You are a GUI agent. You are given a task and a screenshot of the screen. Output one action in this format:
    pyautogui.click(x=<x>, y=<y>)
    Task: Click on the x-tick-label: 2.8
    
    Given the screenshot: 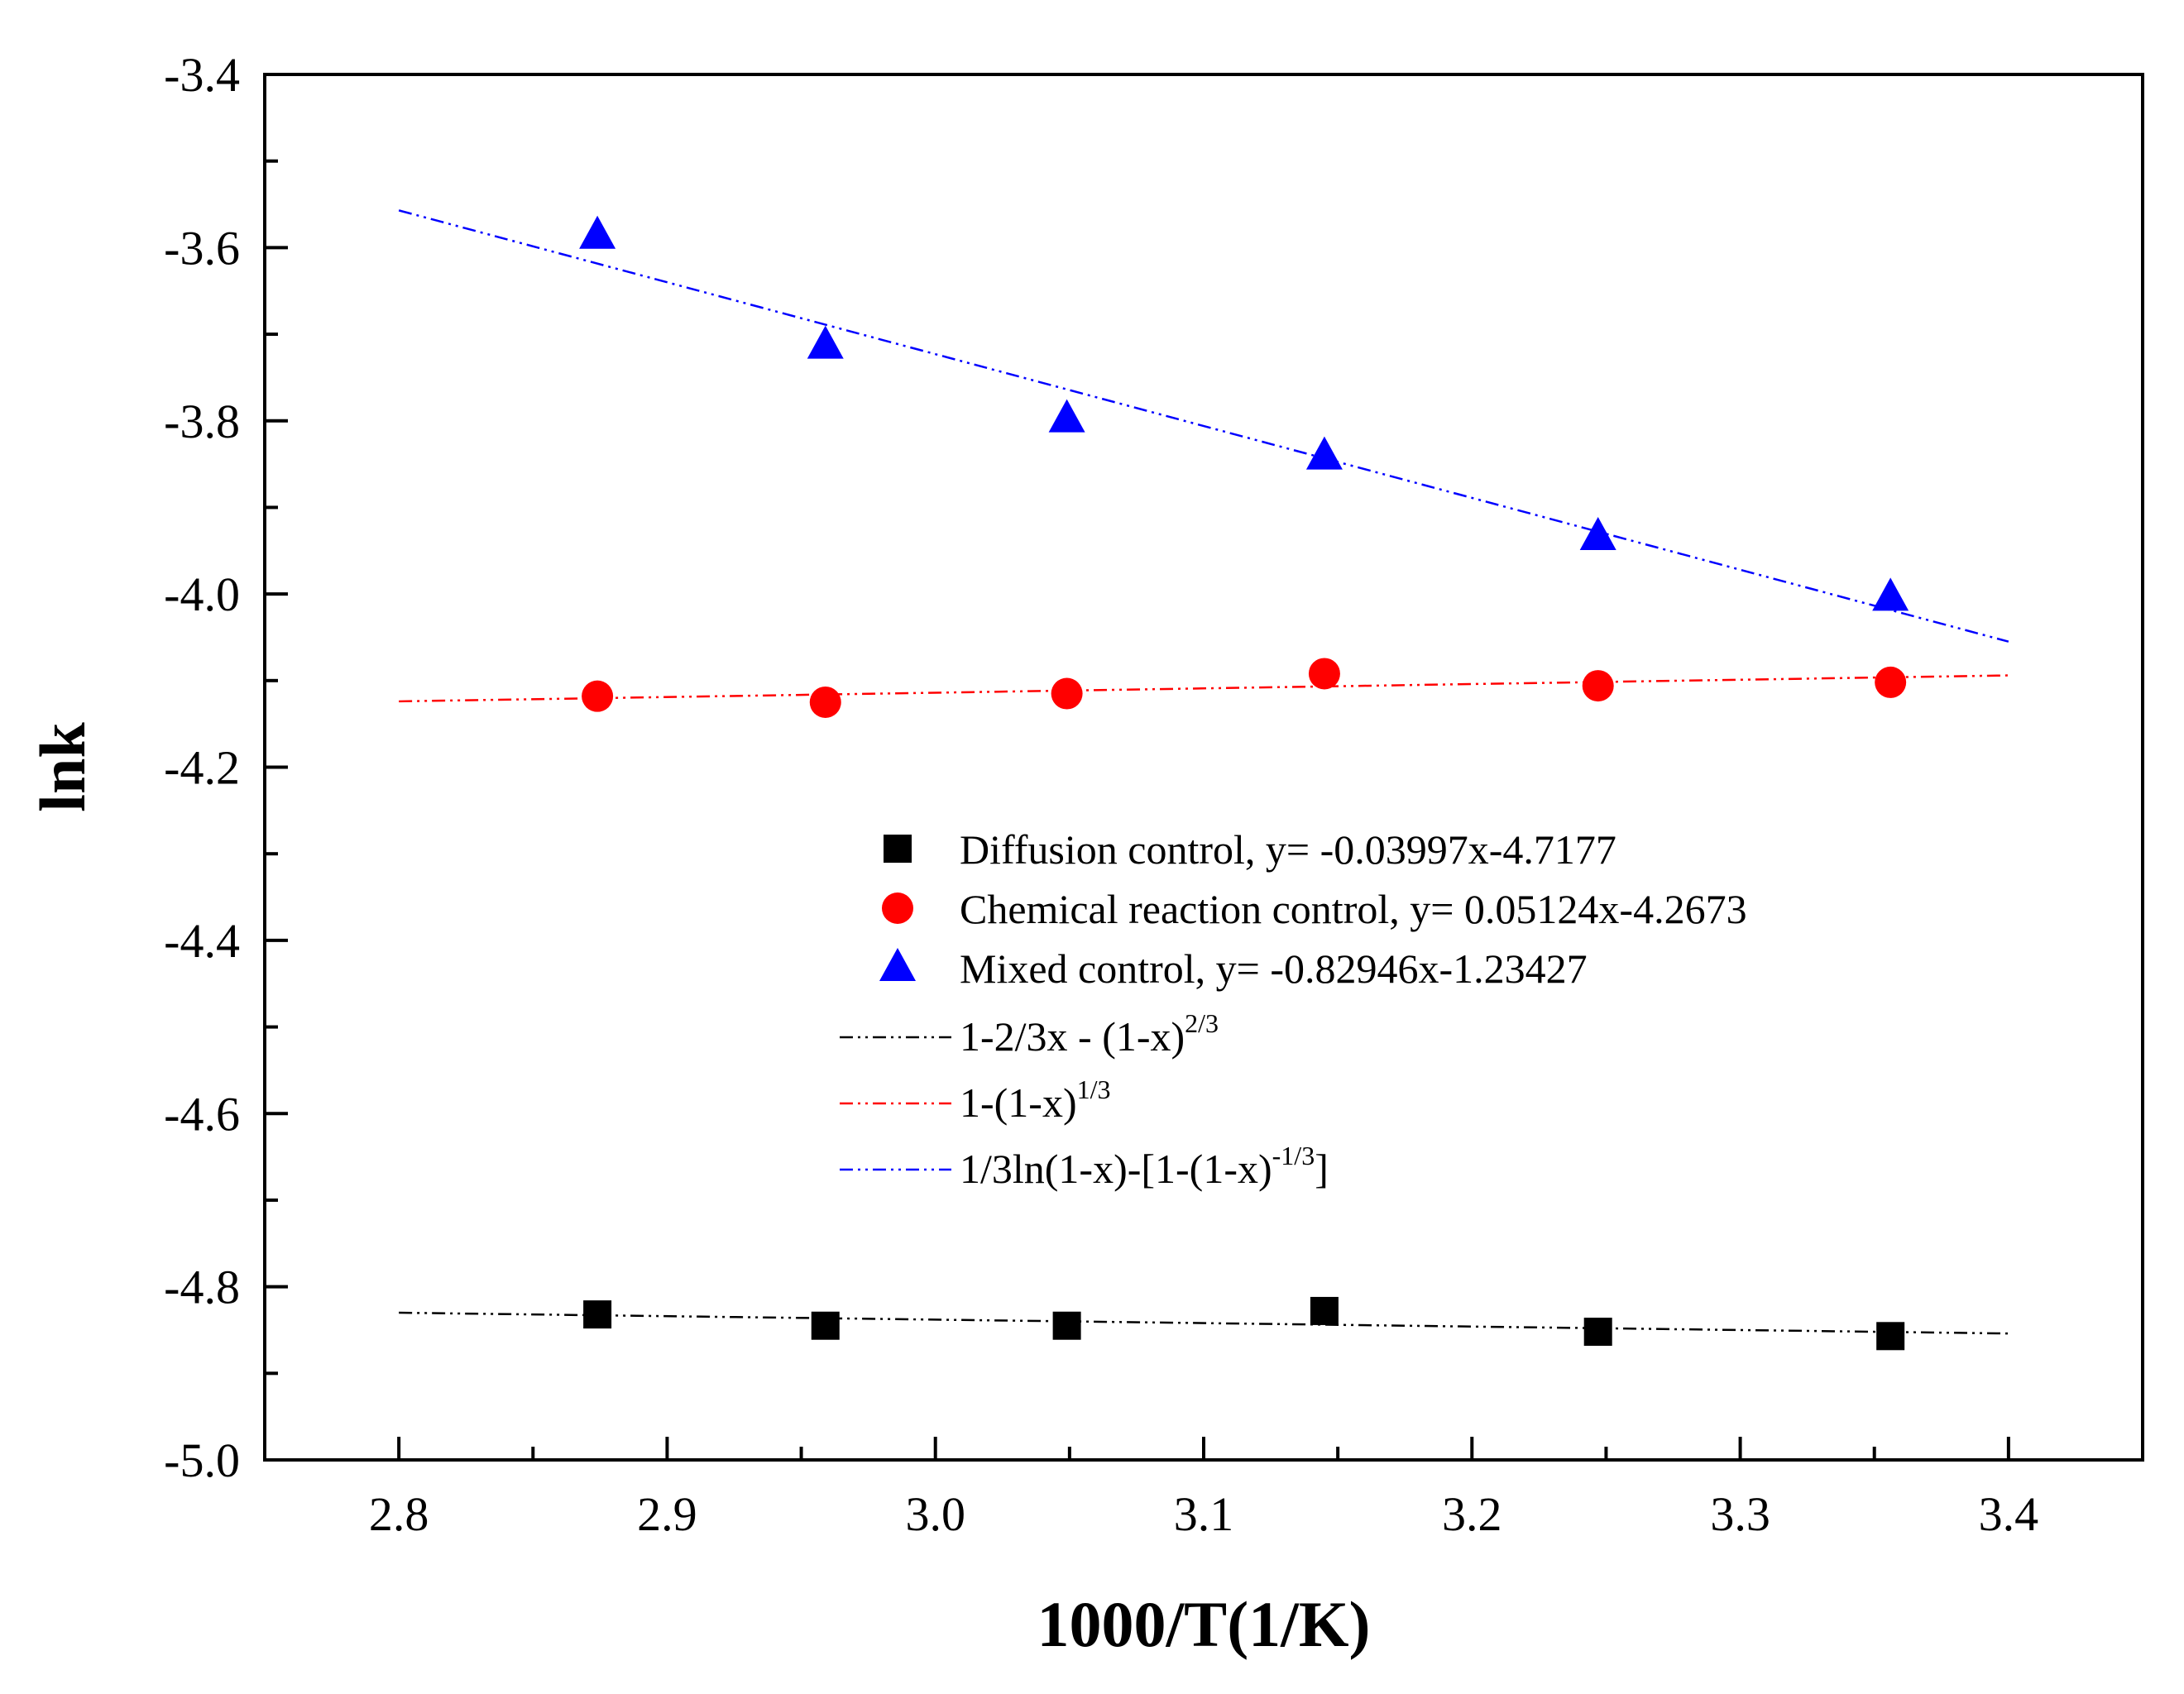 What is the action you would take?
    pyautogui.click(x=399, y=1514)
    